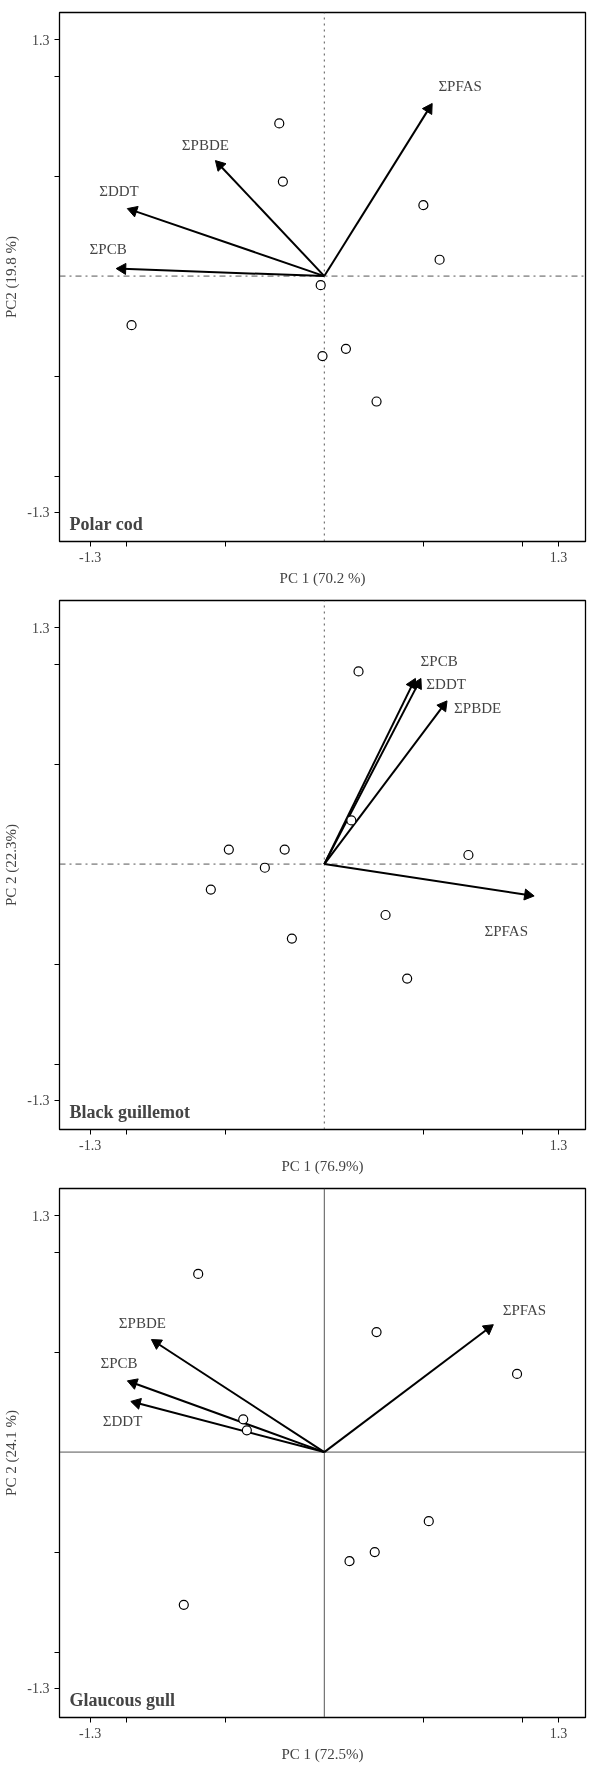  Describe the element at coordinates (129, 1111) in the screenshot. I see `text: Black guillemot` at that location.